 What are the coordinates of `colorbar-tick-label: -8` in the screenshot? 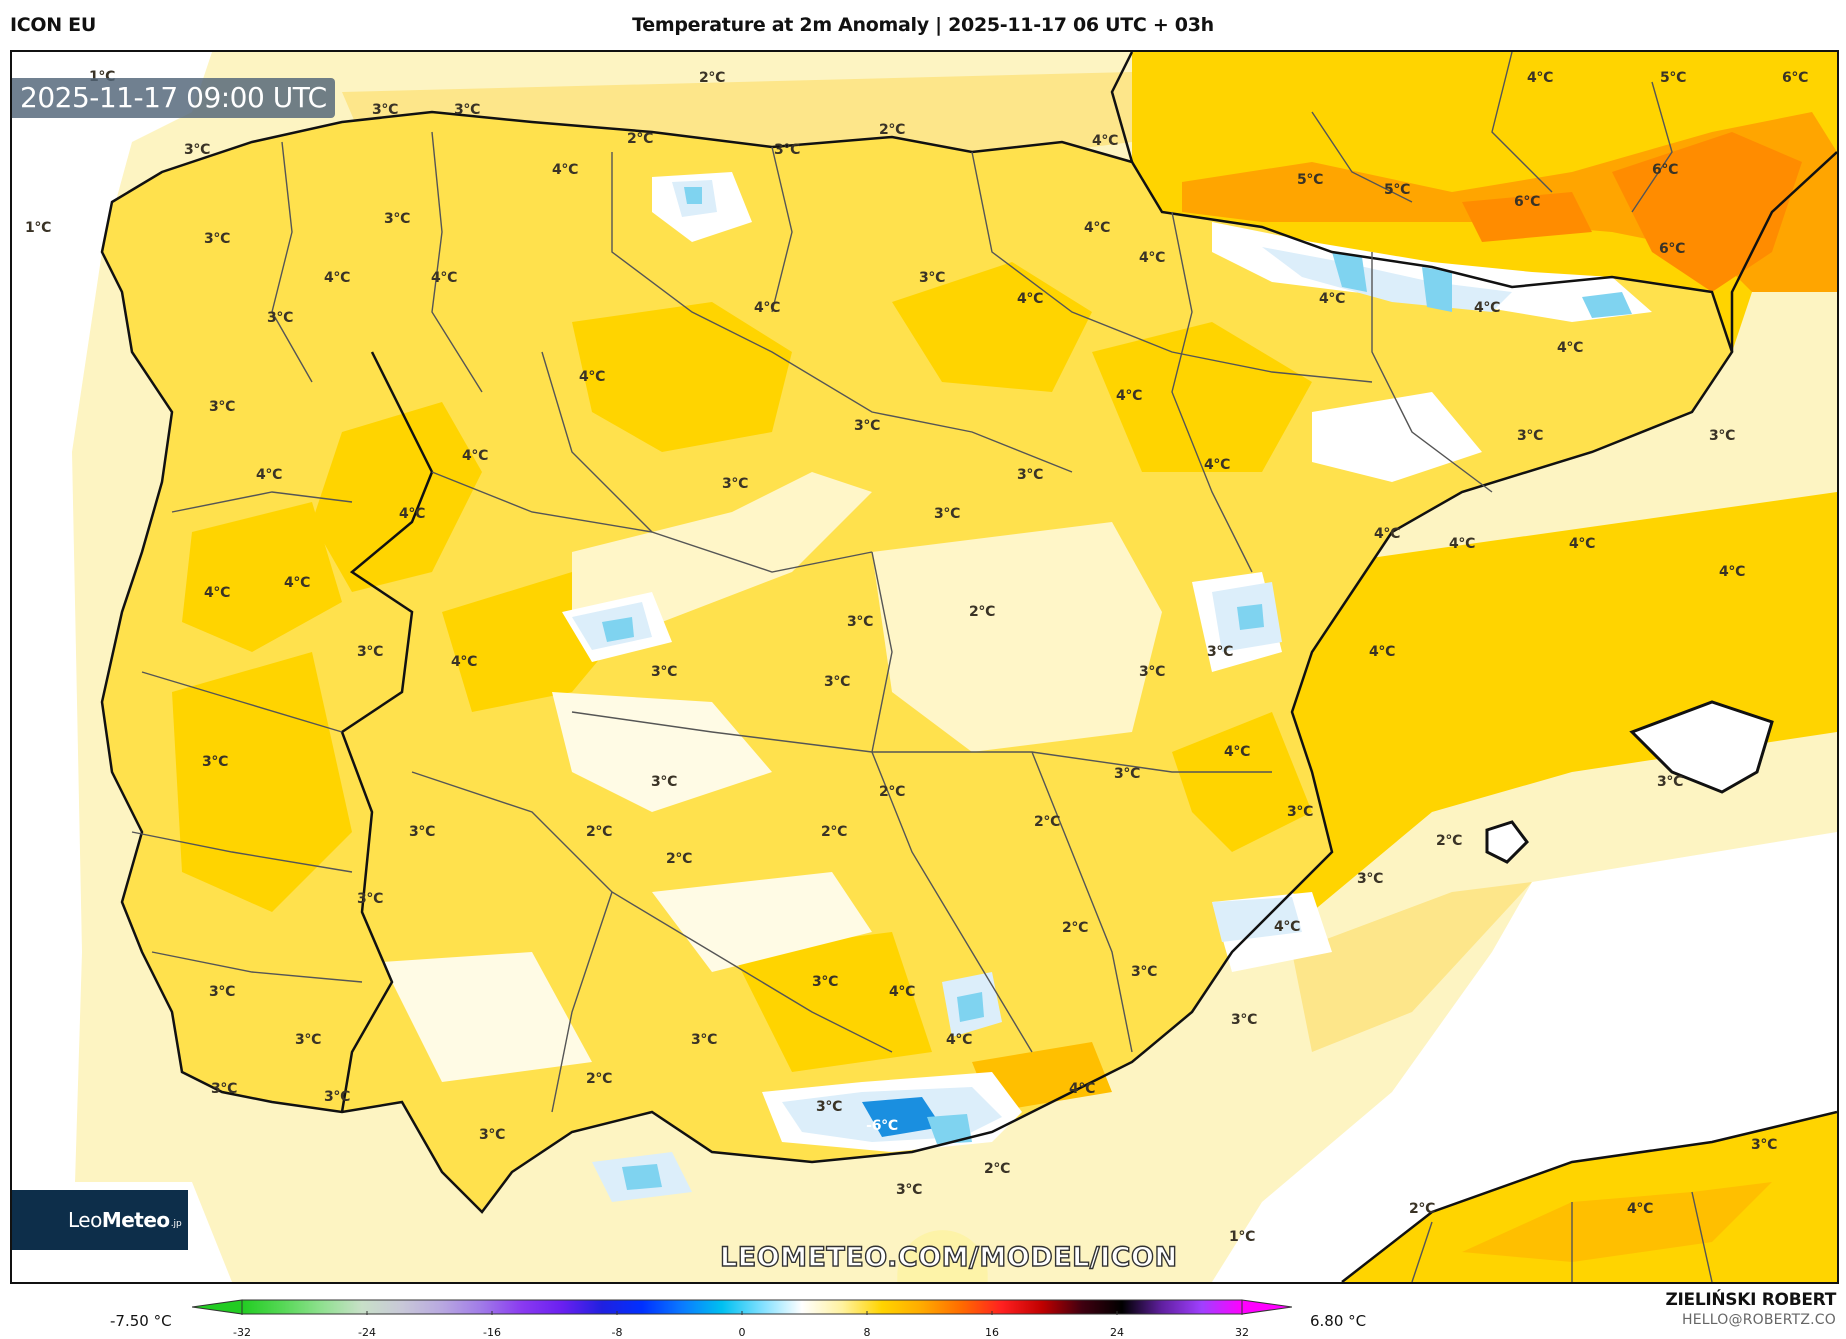 It's located at (617, 1332).